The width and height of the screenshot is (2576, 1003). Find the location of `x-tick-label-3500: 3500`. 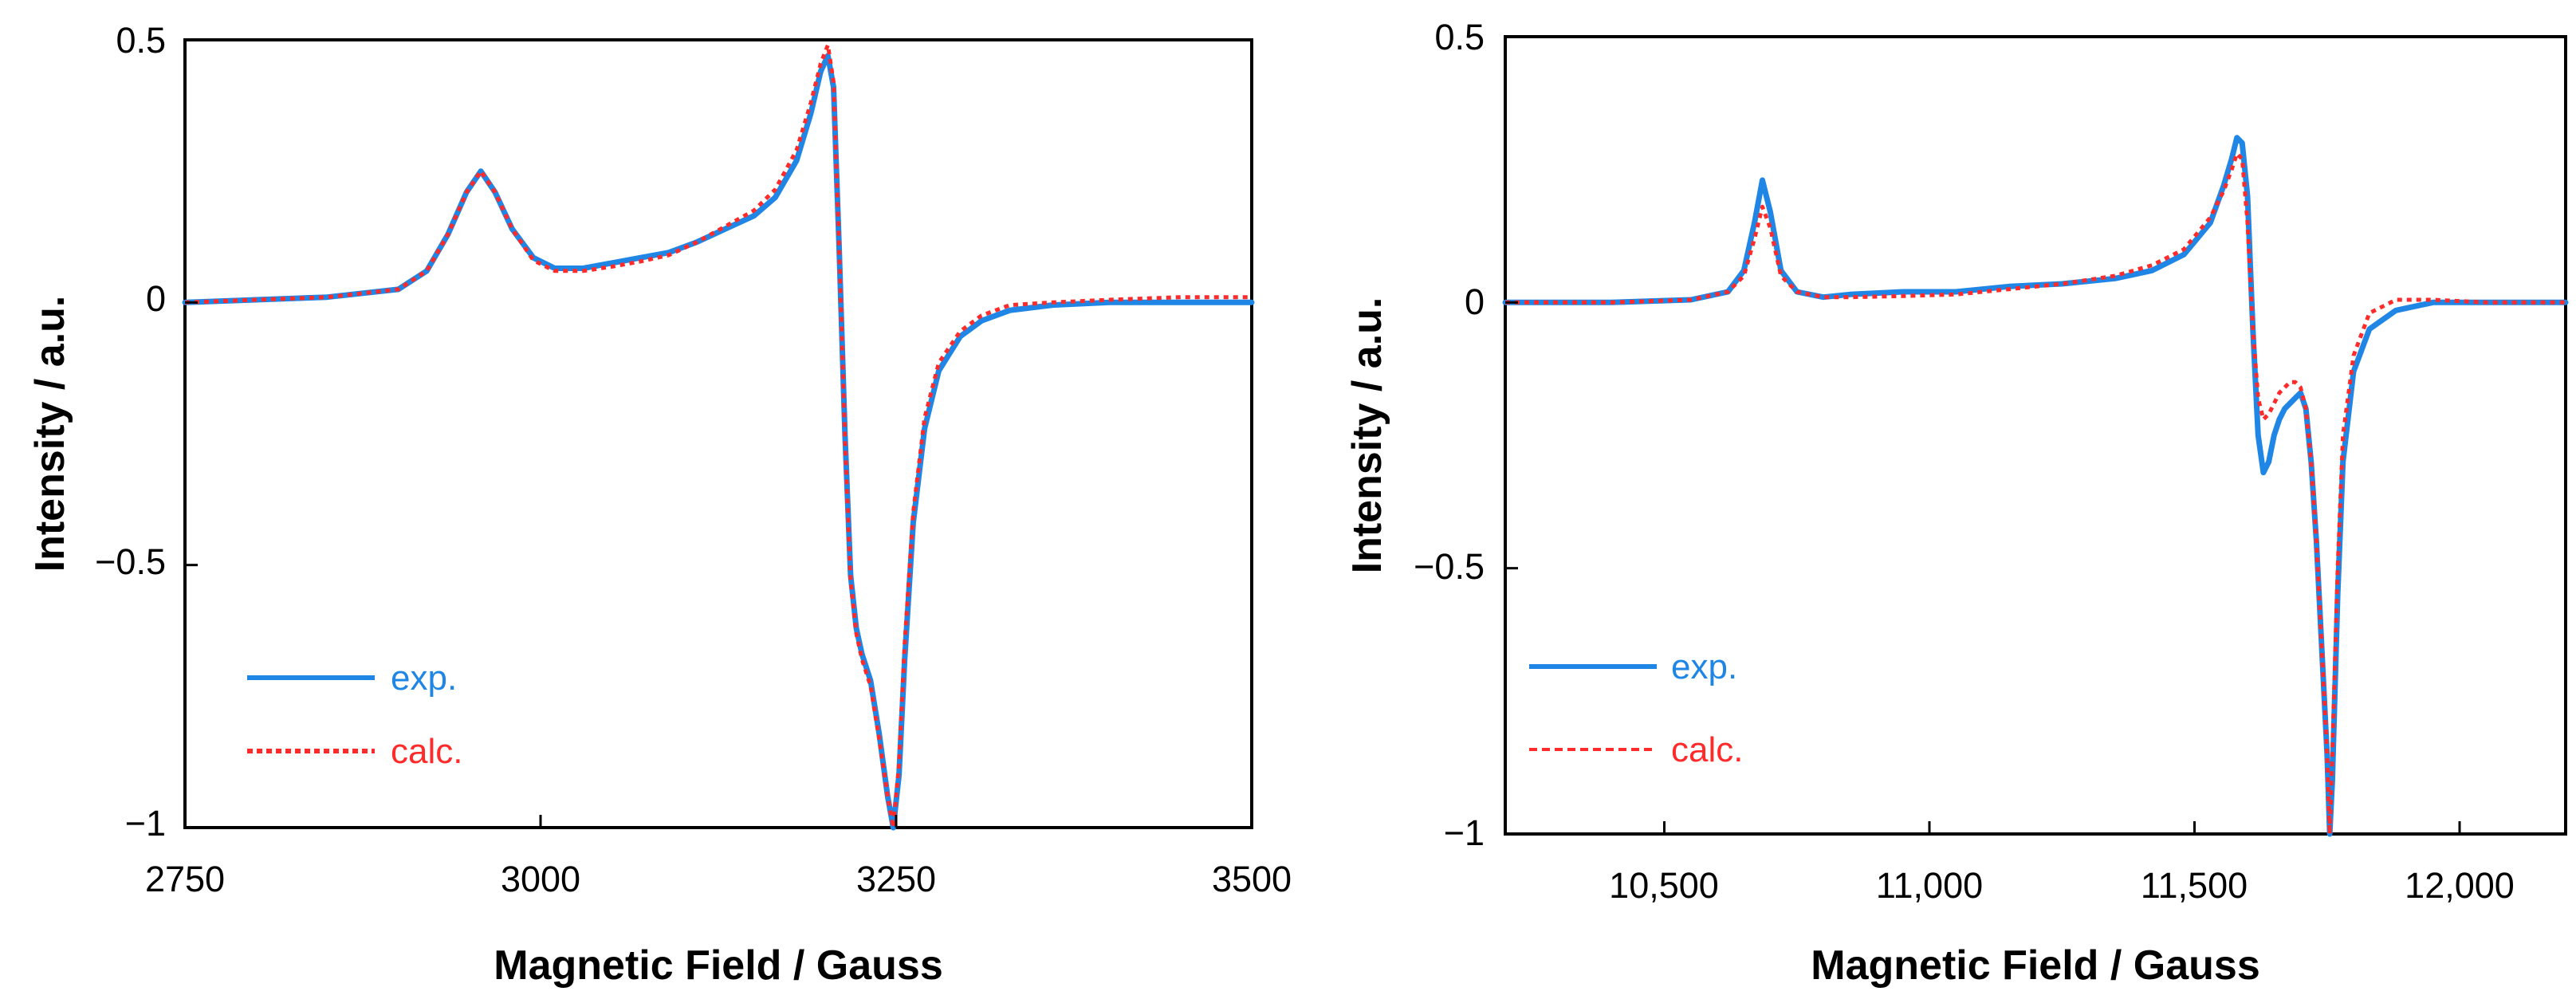

x-tick-label-3500: 3500 is located at coordinates (1252, 879).